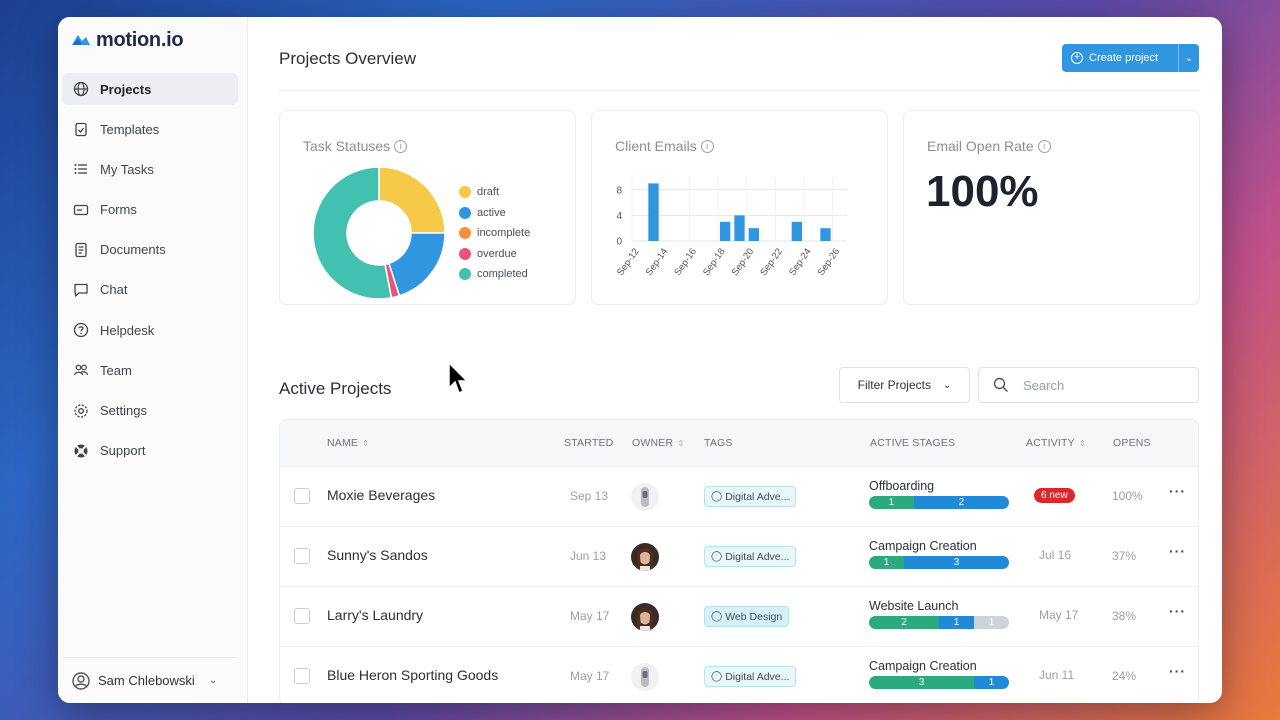 This screenshot has width=1280, height=720. I want to click on activity-badge: 6 new, so click(1054, 495).